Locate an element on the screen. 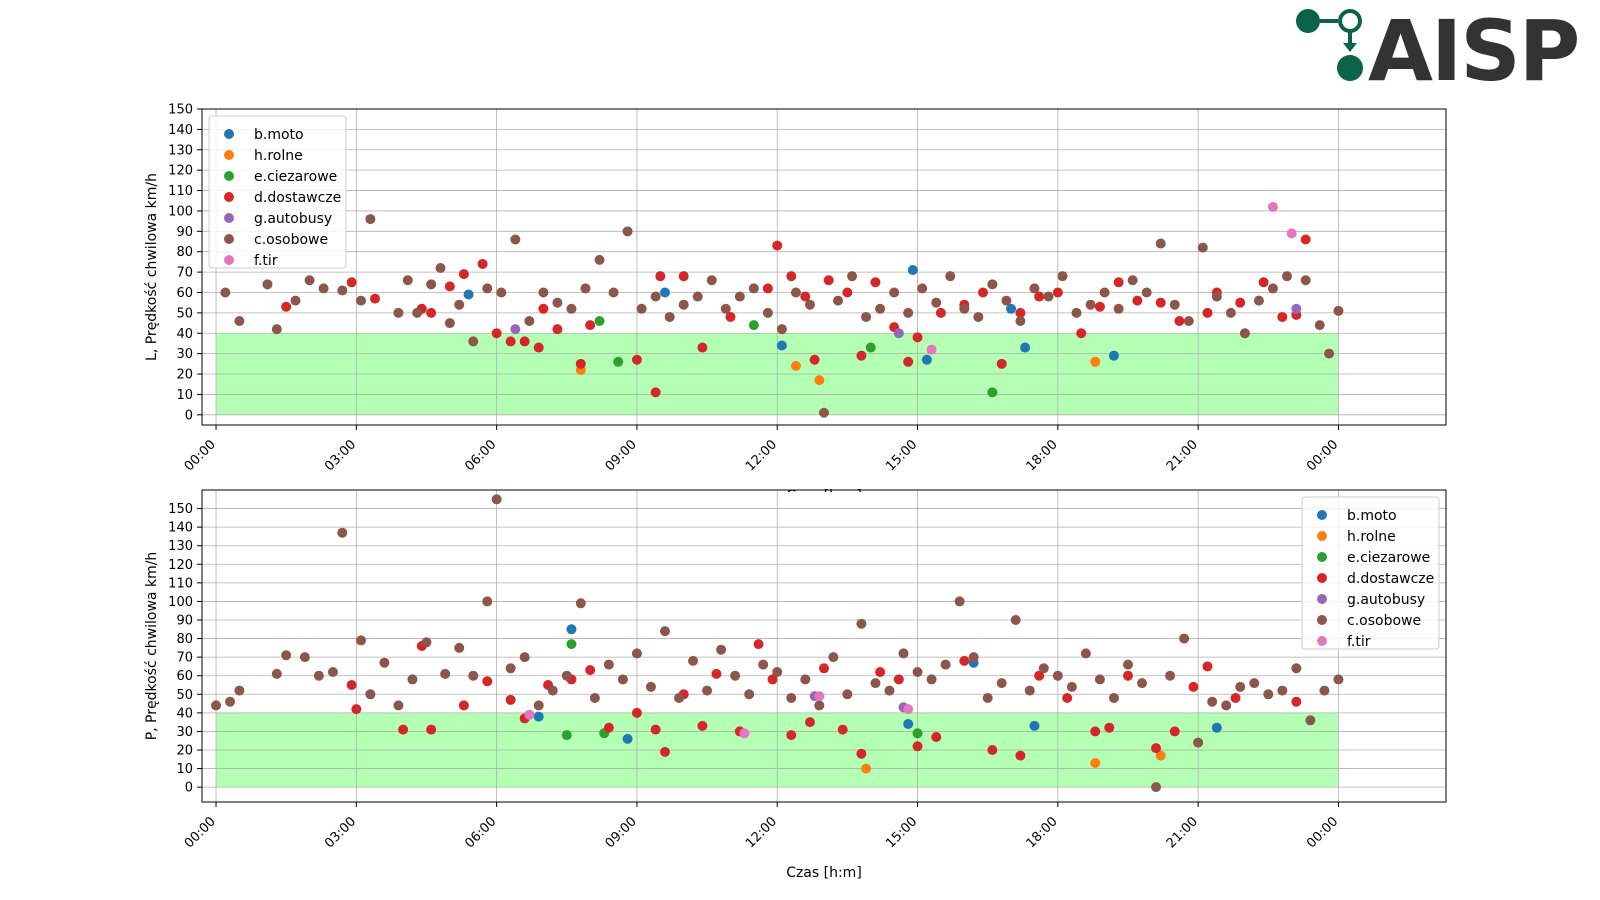 Image resolution: width=1600 pixels, height=900 pixels. x-tick-label-6: 18:00 is located at coordinates (1042, 455).